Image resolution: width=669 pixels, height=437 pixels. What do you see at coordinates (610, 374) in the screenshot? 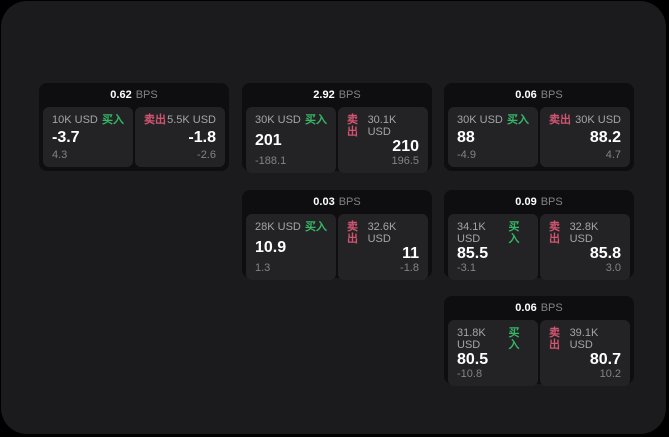
I see `sell-sub-value: 10.2` at bounding box center [610, 374].